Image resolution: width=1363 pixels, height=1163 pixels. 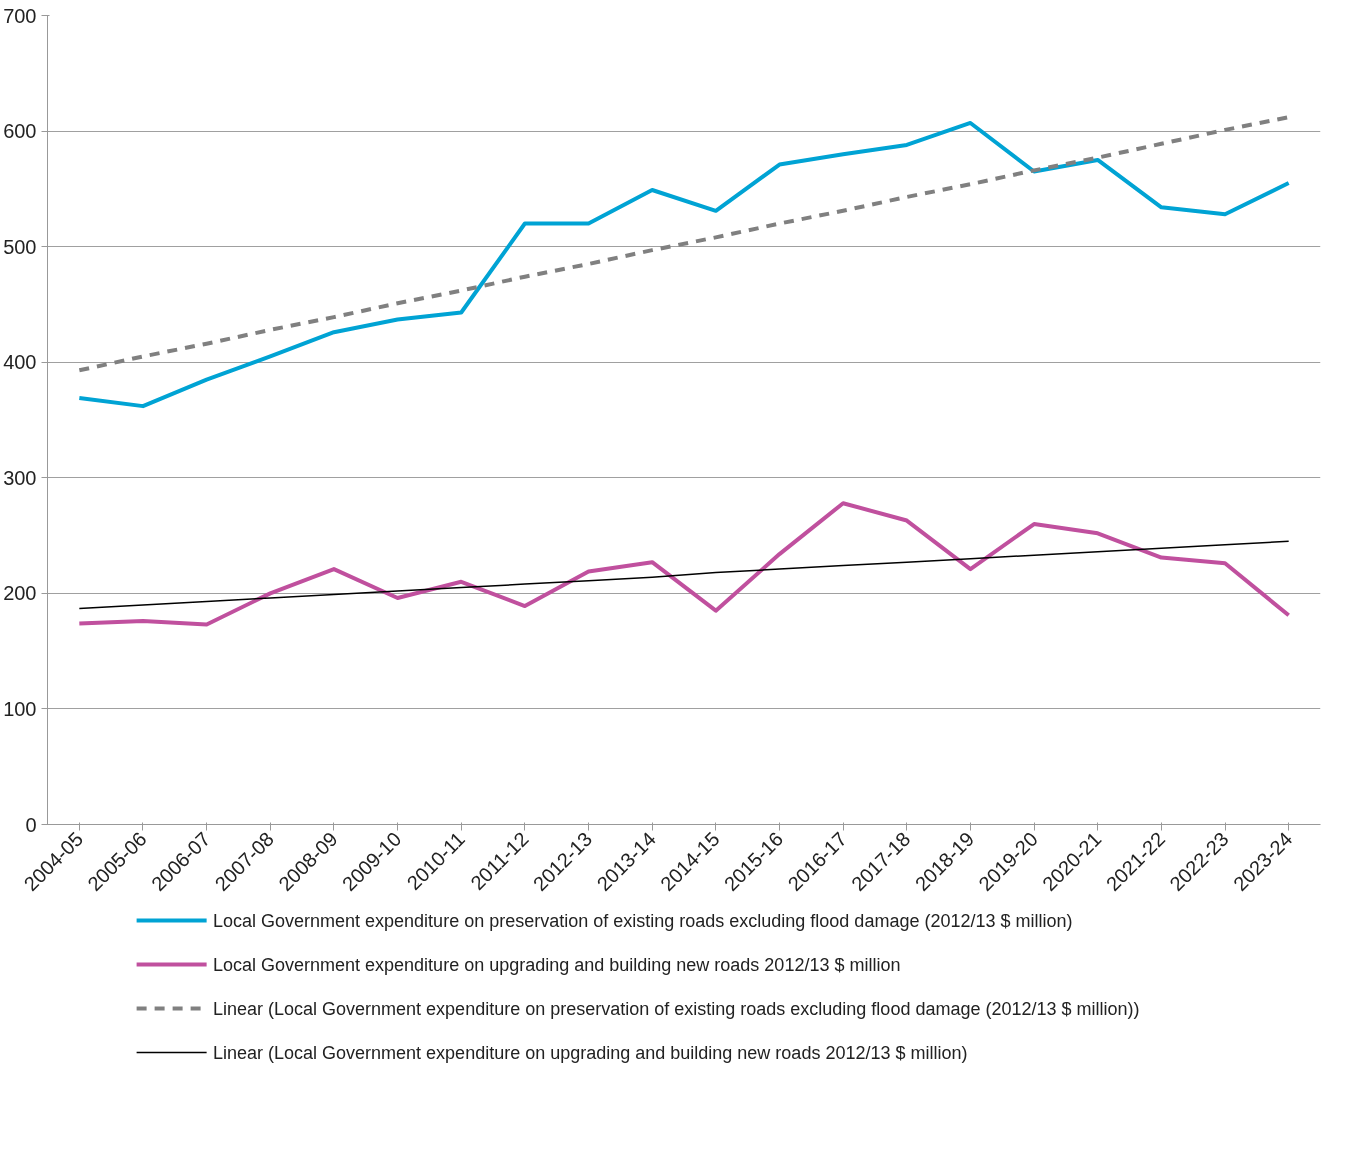 What do you see at coordinates (20, 708) in the screenshot?
I see `y-tick-label: 100` at bounding box center [20, 708].